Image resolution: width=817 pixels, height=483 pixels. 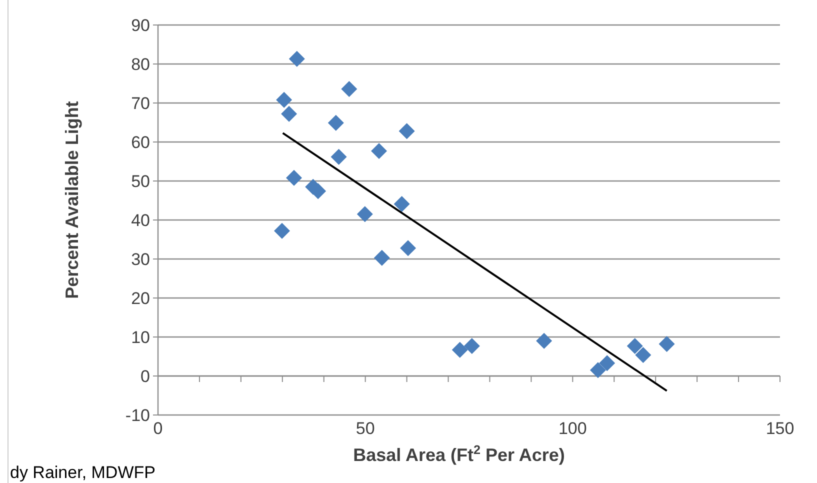 What do you see at coordinates (140, 298) in the screenshot?
I see `y-tick-label: 20` at bounding box center [140, 298].